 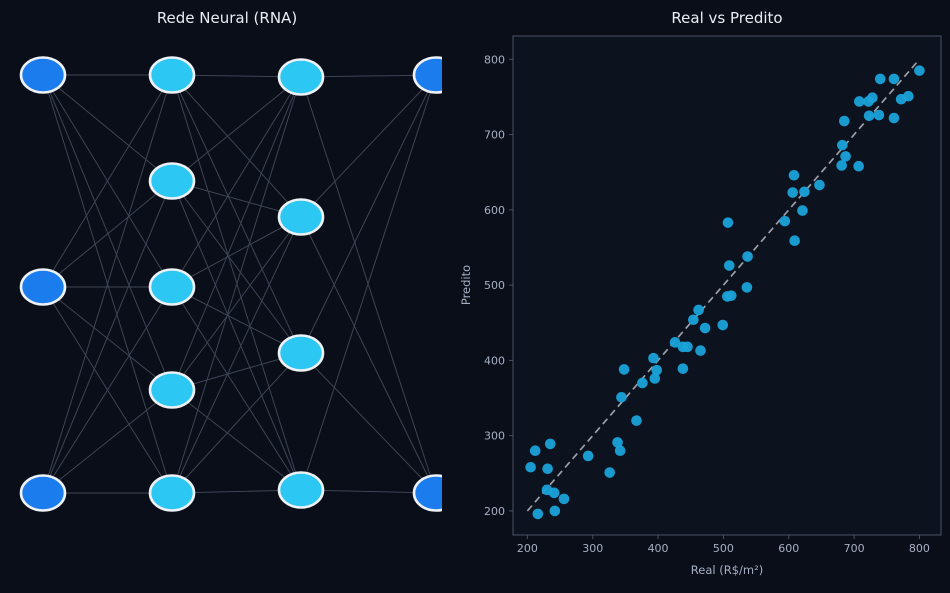 I want to click on network-title: Rede Neural (RNA), so click(x=227, y=18).